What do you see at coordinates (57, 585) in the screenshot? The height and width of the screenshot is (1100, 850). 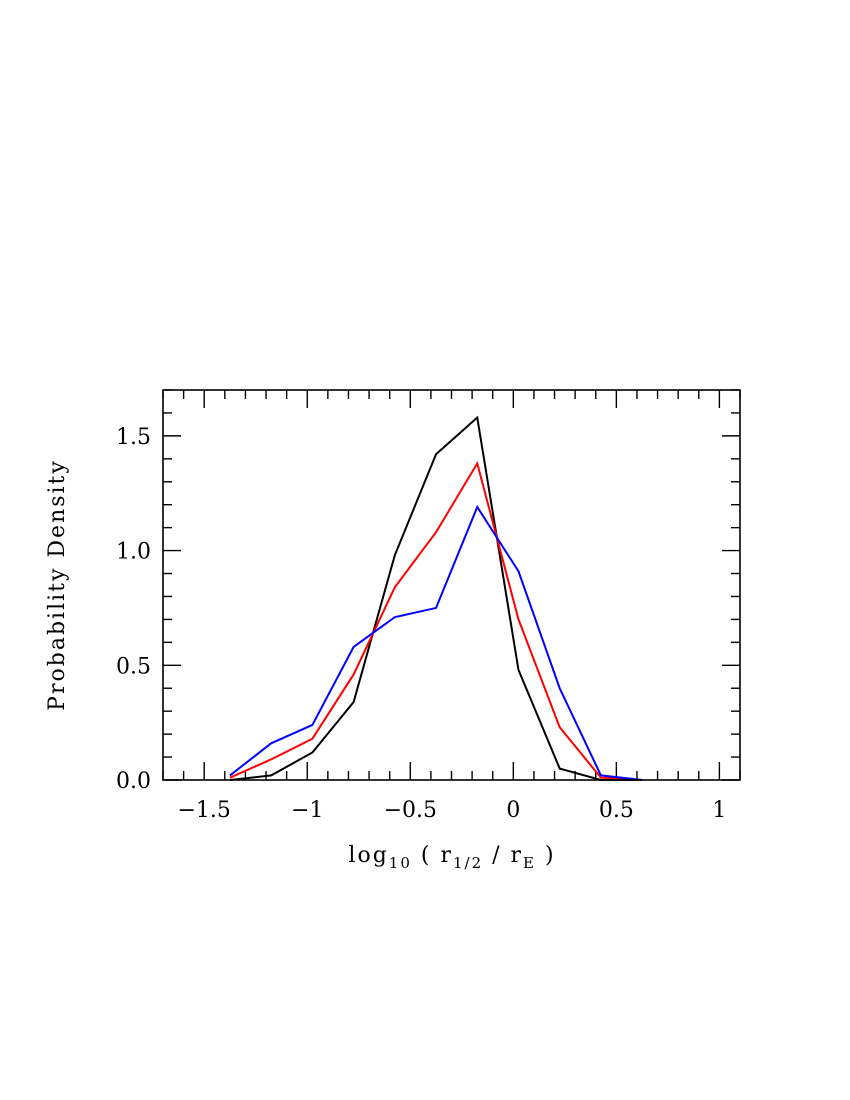 I see `y-axis-label: Probability Density` at bounding box center [57, 585].